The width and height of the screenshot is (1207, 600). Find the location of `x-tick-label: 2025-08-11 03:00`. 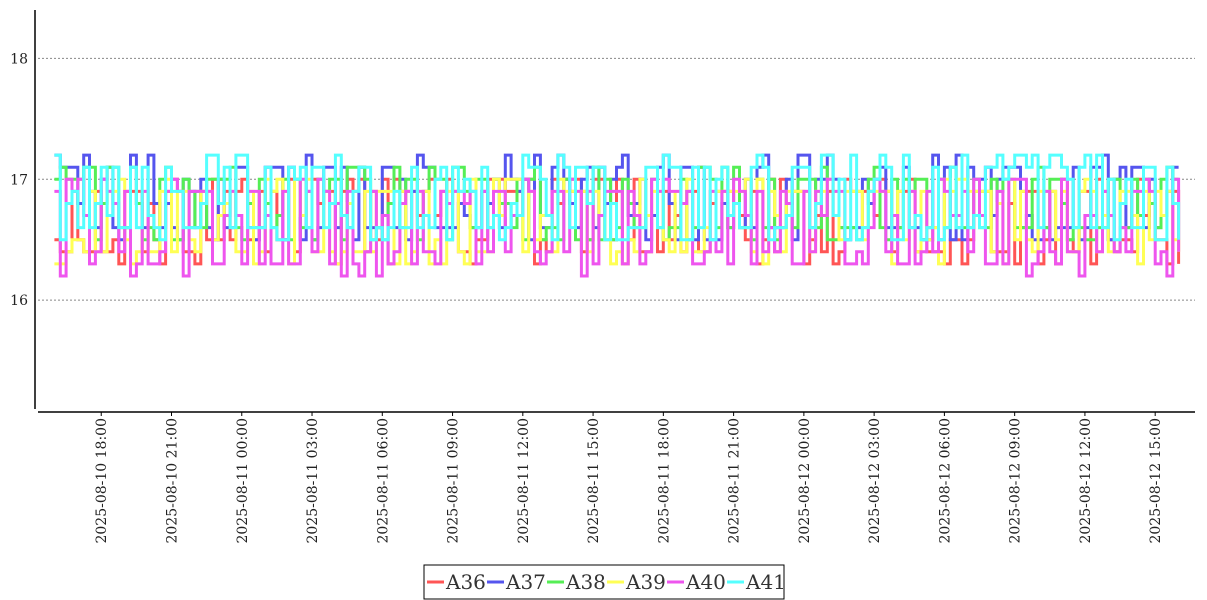

x-tick-label: 2025-08-11 03:00 is located at coordinates (313, 481).